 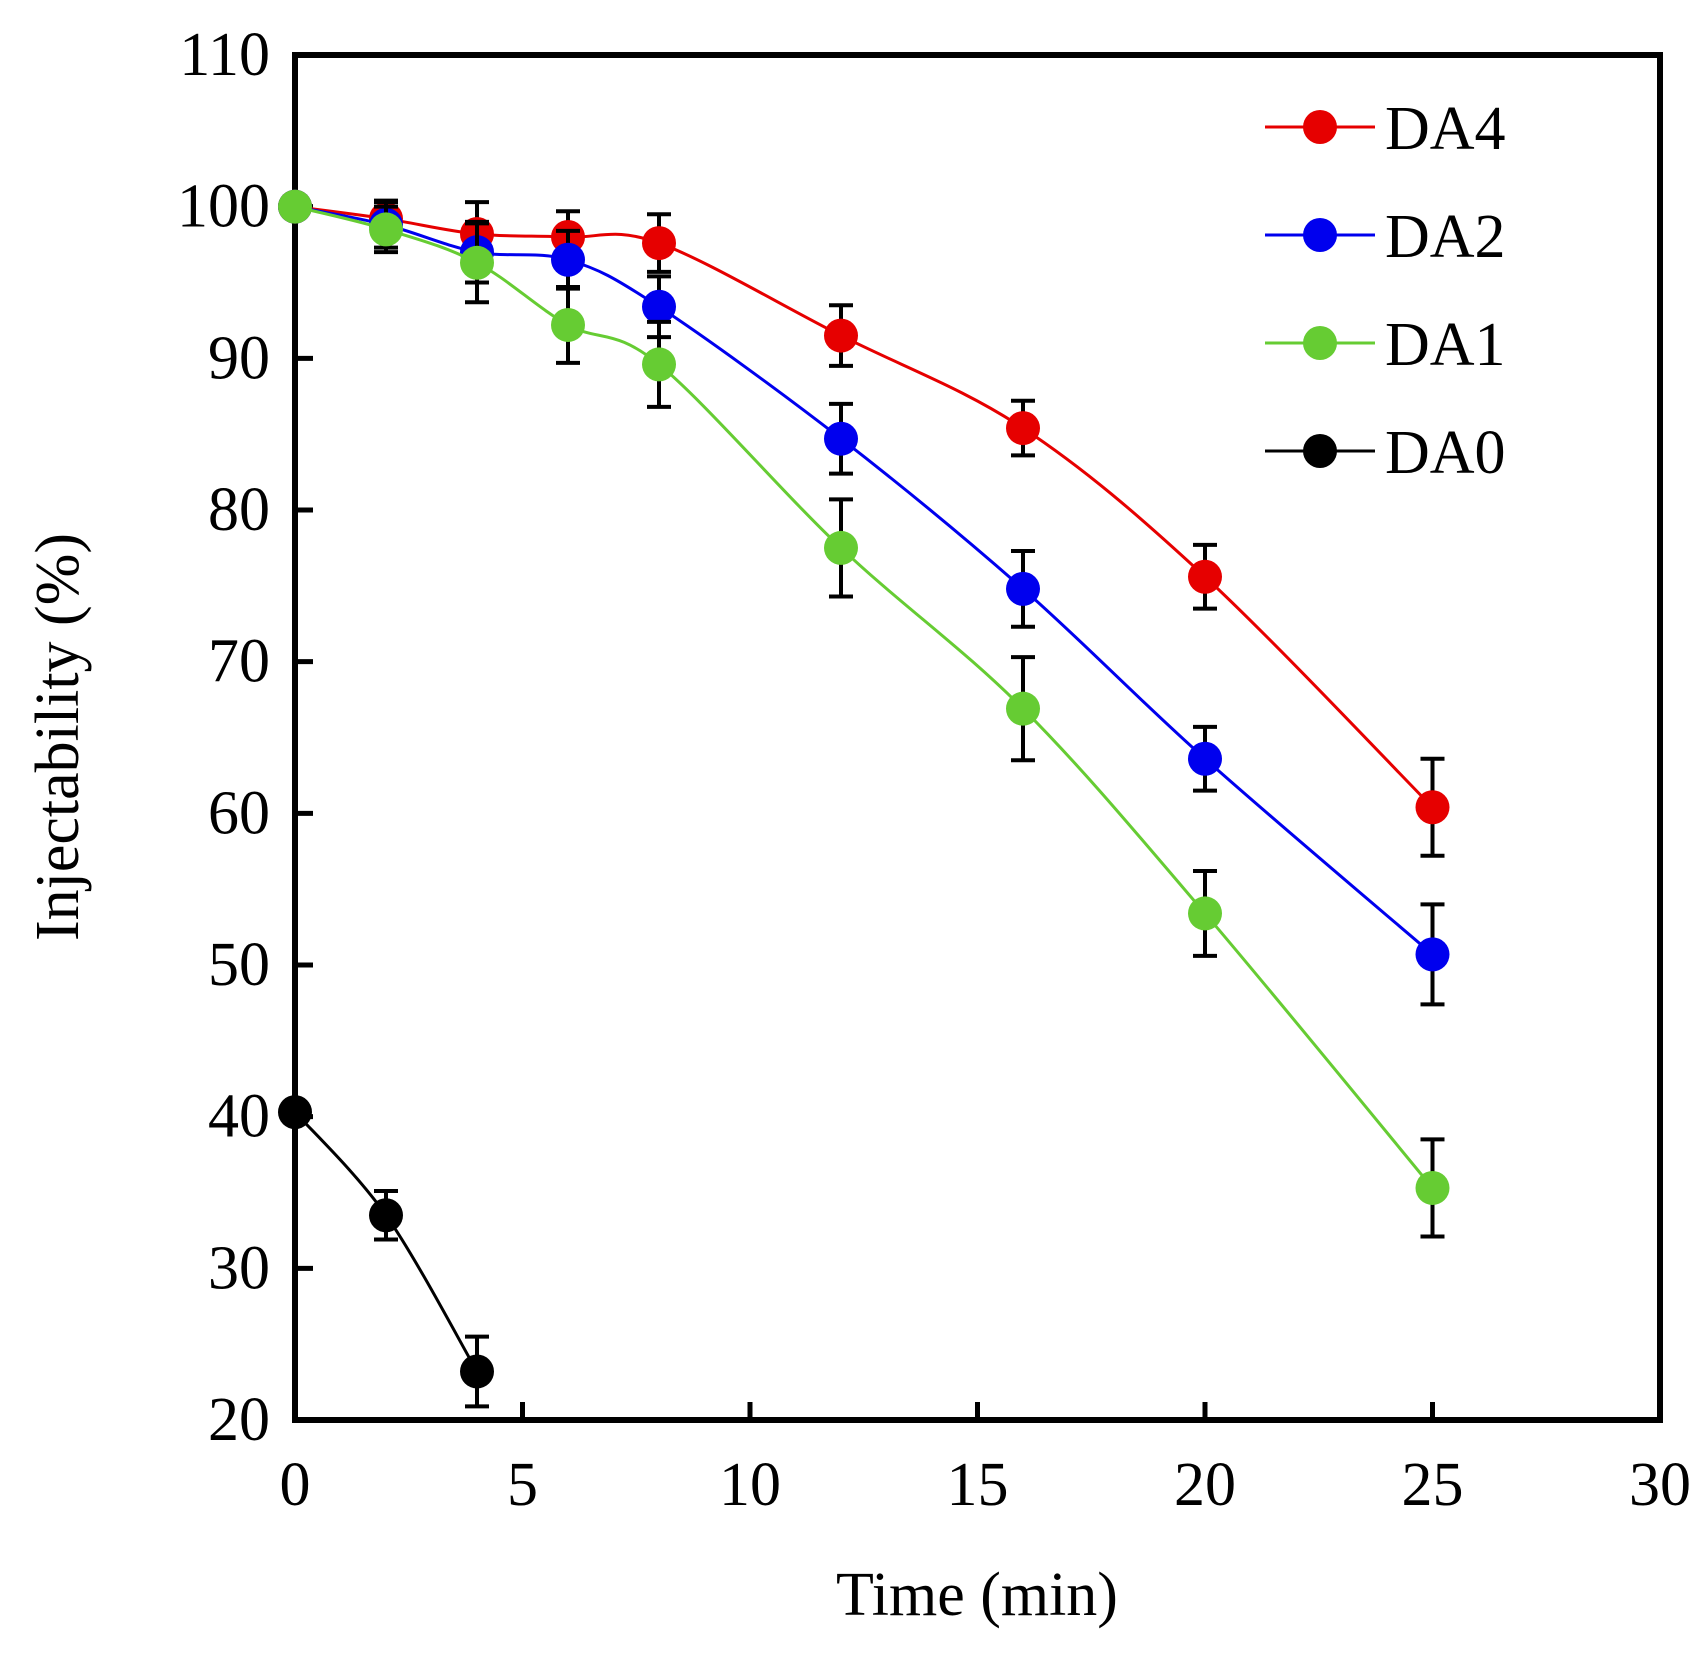 I want to click on series-da0, so click(x=386, y=1252).